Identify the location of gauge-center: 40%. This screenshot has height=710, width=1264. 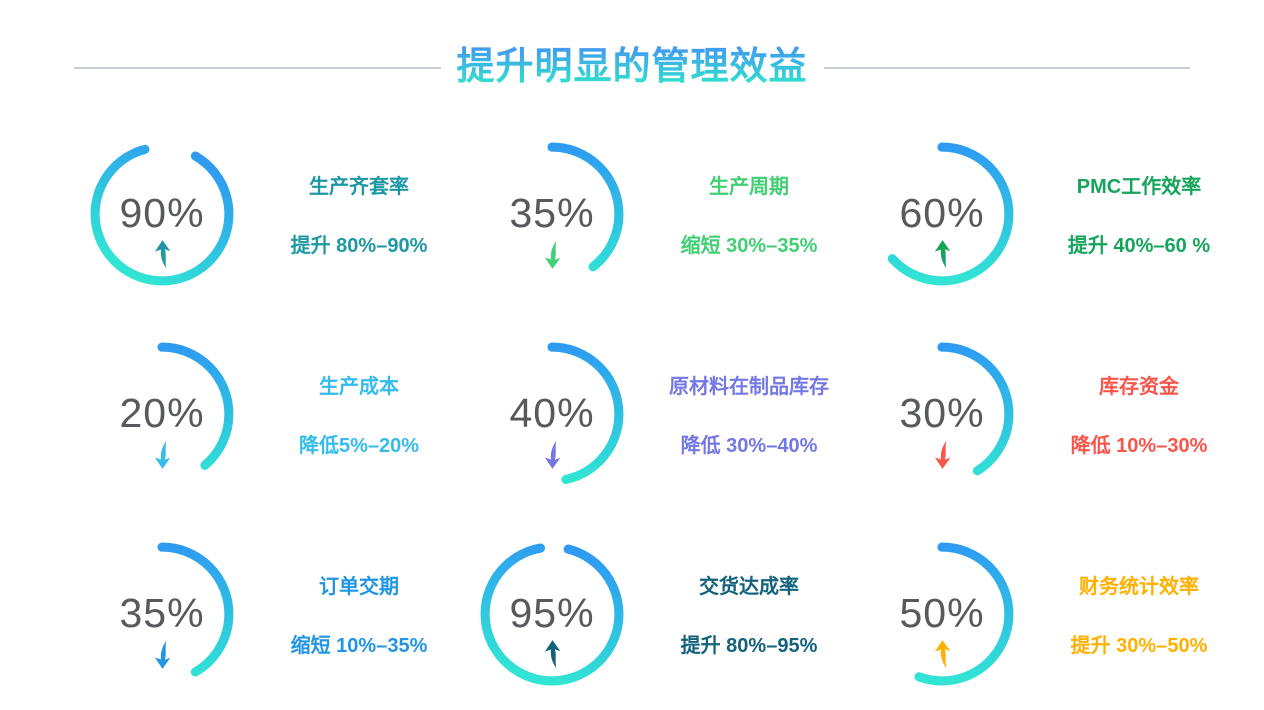
(552, 414).